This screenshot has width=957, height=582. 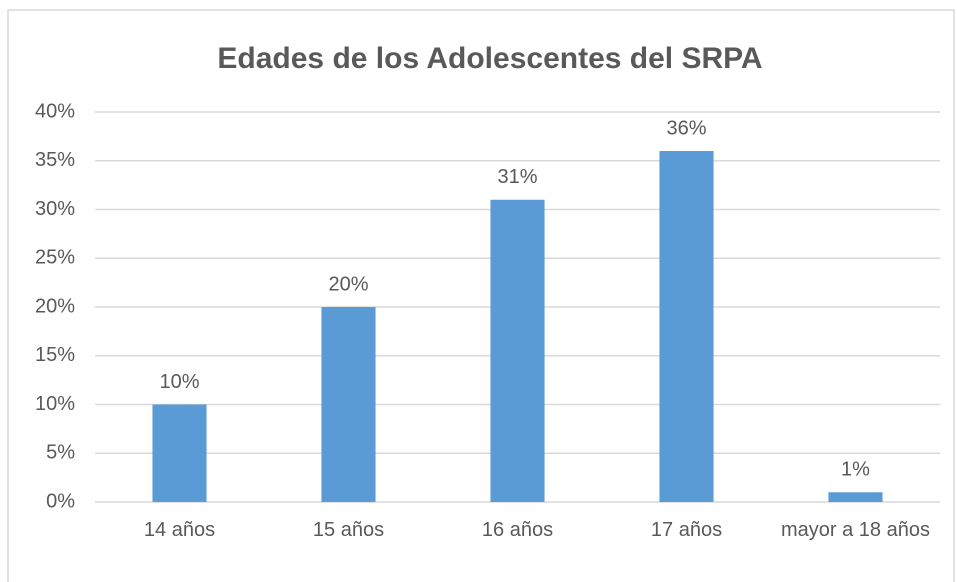 What do you see at coordinates (55, 160) in the screenshot?
I see `y-tick-label: 35%` at bounding box center [55, 160].